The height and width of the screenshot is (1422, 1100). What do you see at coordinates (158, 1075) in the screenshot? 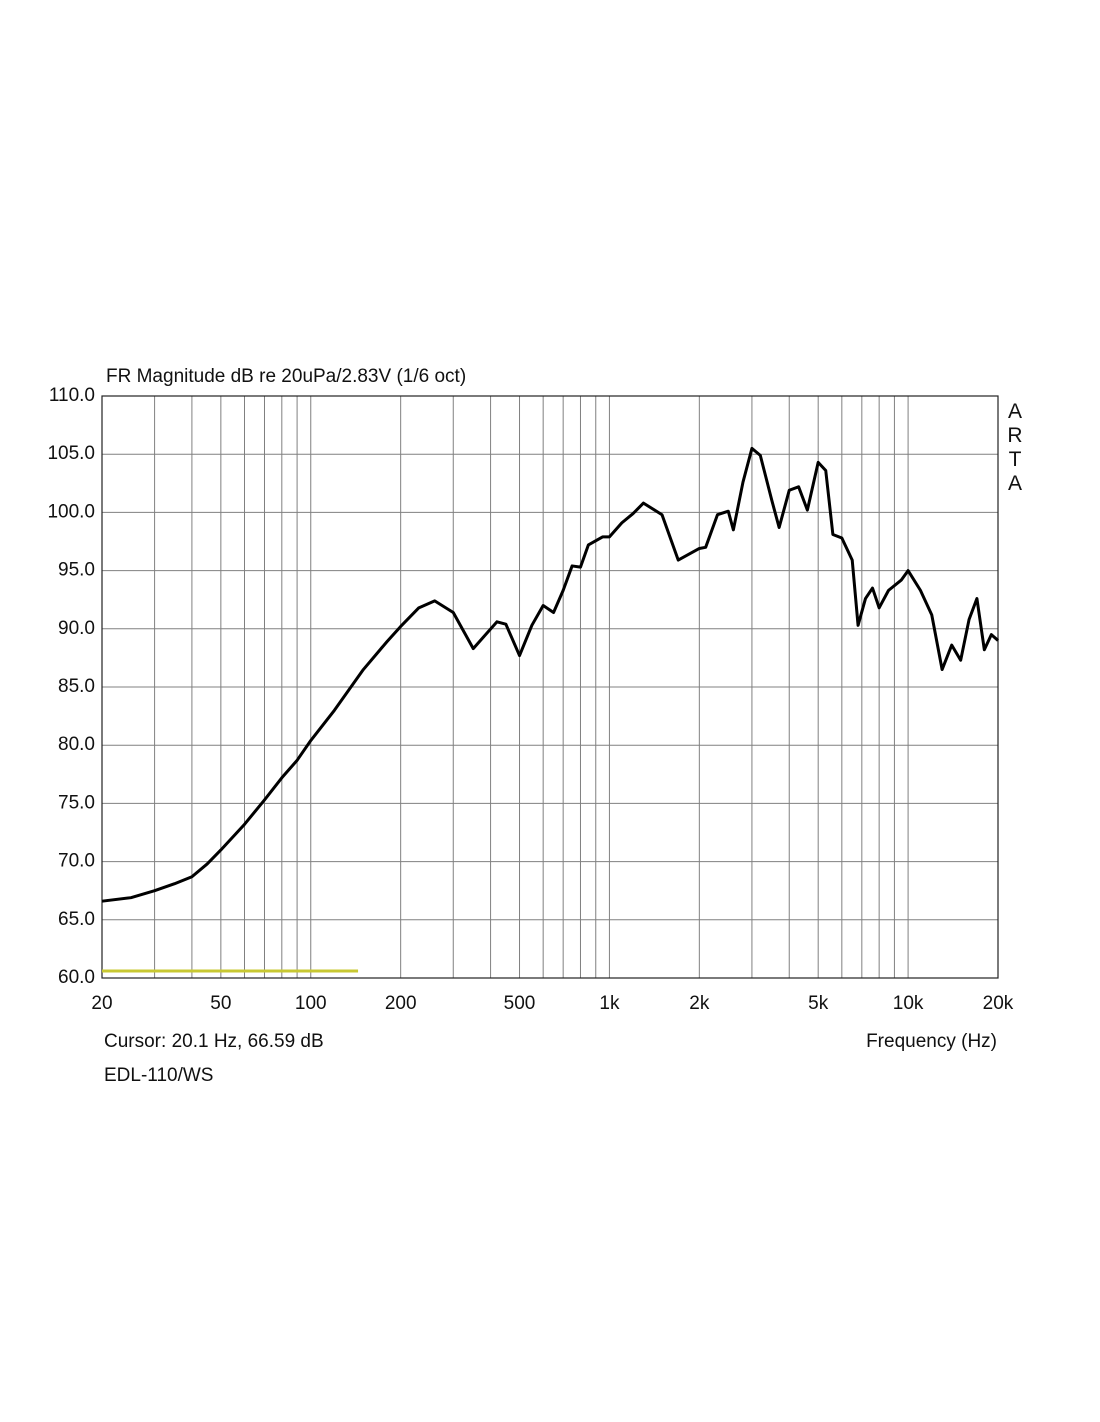
I see `device-label: EDL-110/WS` at bounding box center [158, 1075].